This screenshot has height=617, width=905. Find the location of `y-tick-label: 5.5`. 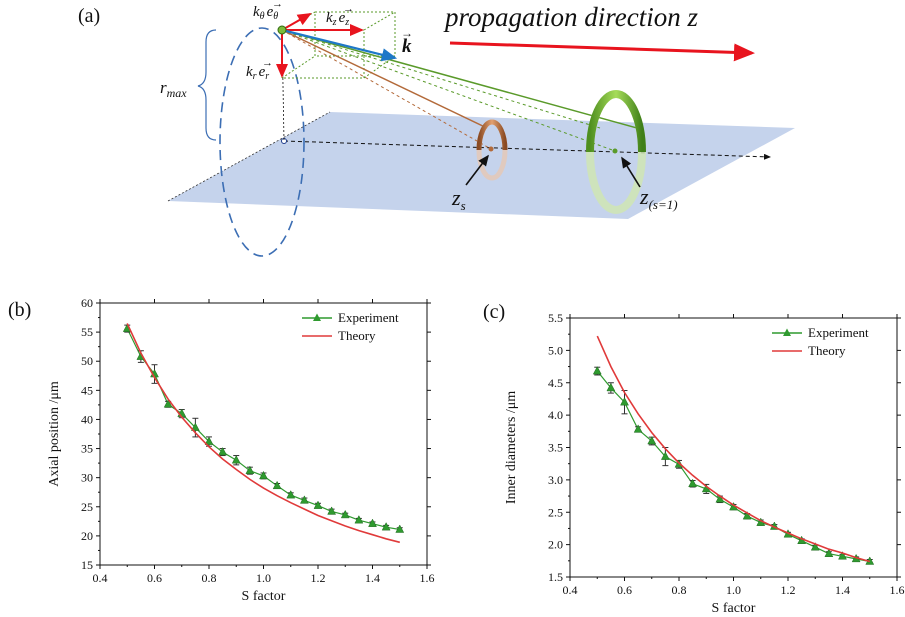

y-tick-label: 5.5 is located at coordinates (555, 318).